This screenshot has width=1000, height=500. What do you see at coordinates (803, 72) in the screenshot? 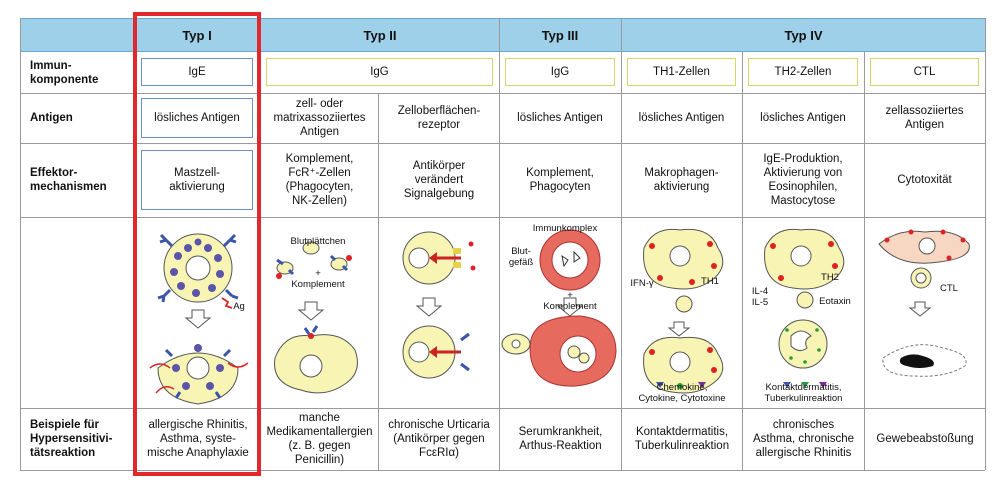
I see `immun-th2: TH2-Zellen` at bounding box center [803, 72].